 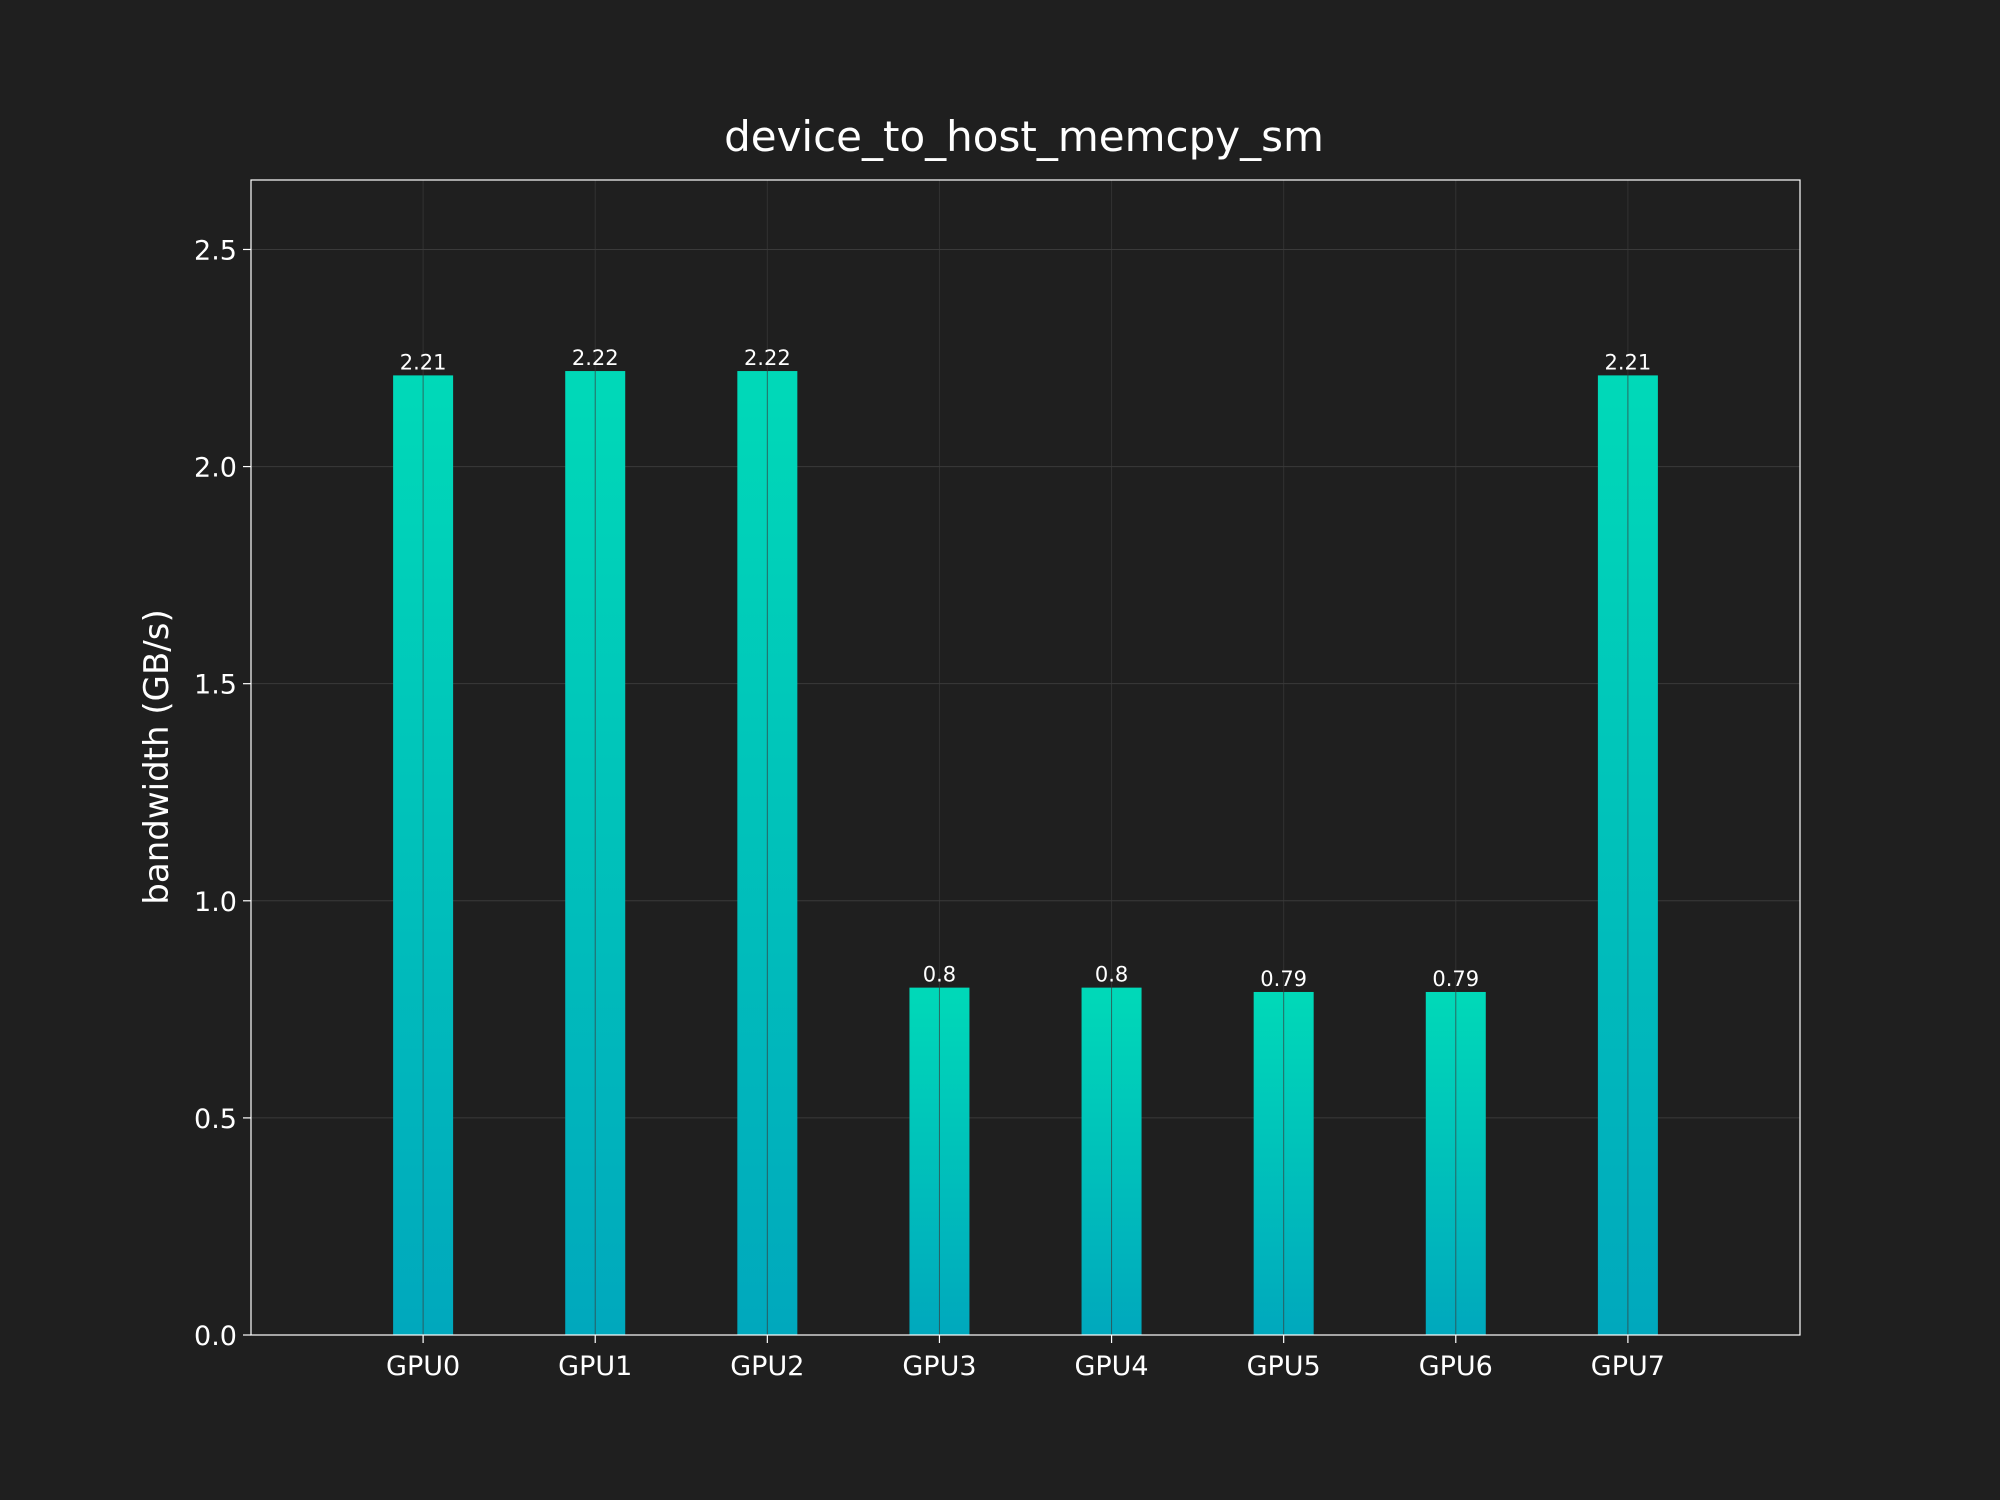 I want to click on y-tick-label: 2.5, so click(x=215, y=250).